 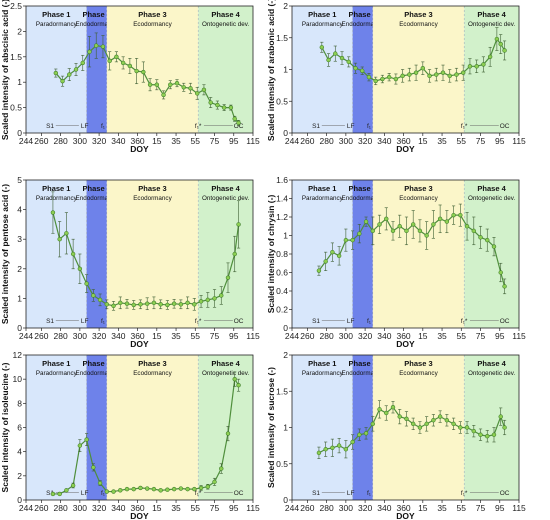 What do you see at coordinates (56, 363) in the screenshot?
I see `phase-title: Phase 1` at bounding box center [56, 363].